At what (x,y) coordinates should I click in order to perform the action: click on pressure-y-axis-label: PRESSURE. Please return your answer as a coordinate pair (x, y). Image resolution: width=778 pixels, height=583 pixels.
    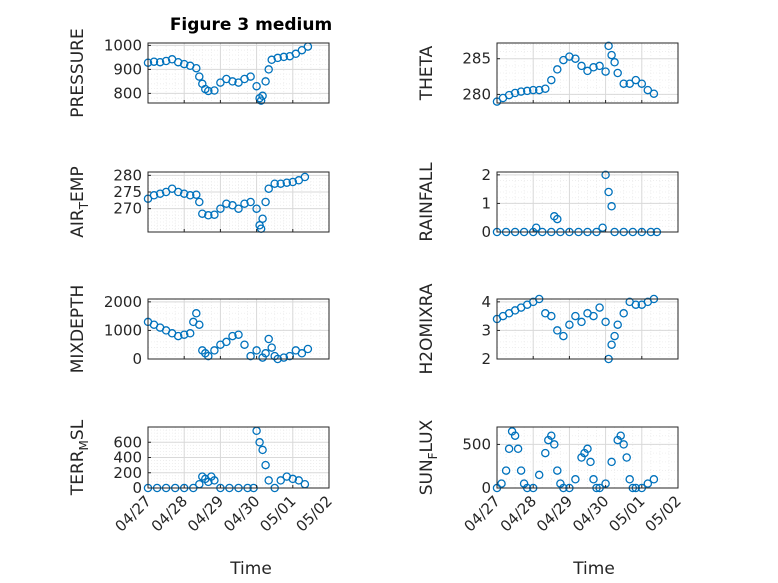
    Looking at the image, I should click on (78, 72).